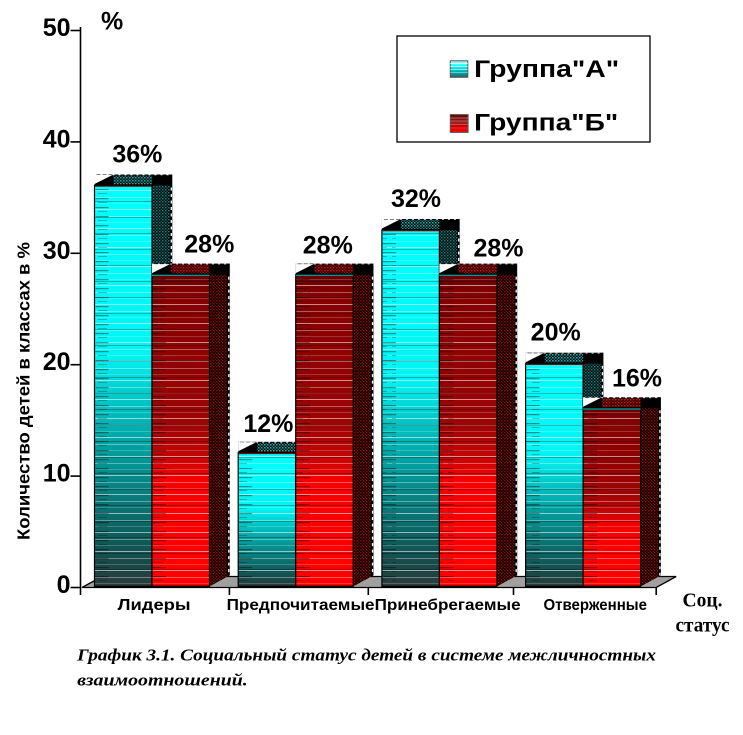  I want to click on svg-text: 16%, so click(637, 379).